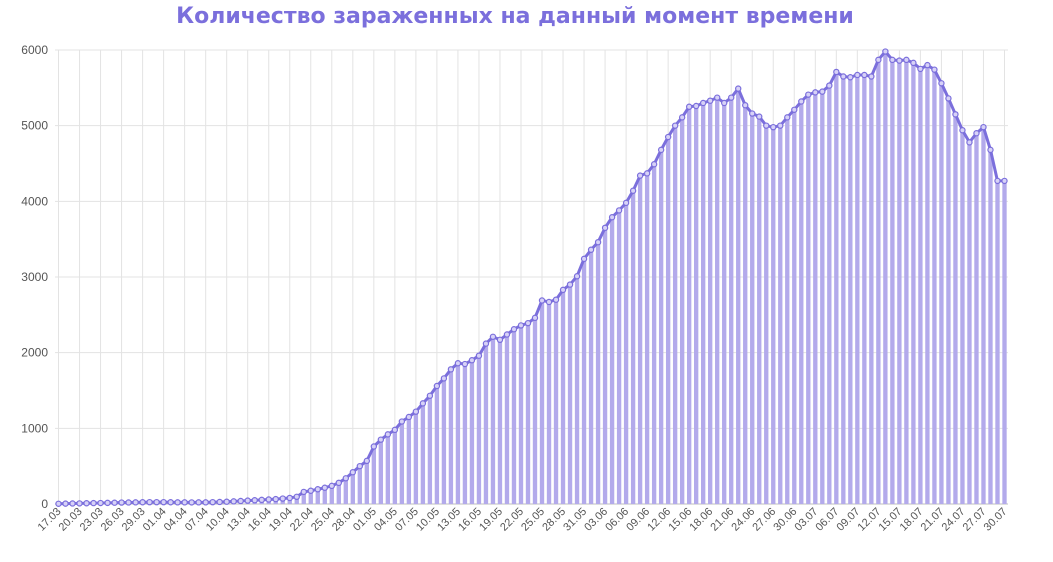  I want to click on x-tick-label: 03.06, so click(596, 520).